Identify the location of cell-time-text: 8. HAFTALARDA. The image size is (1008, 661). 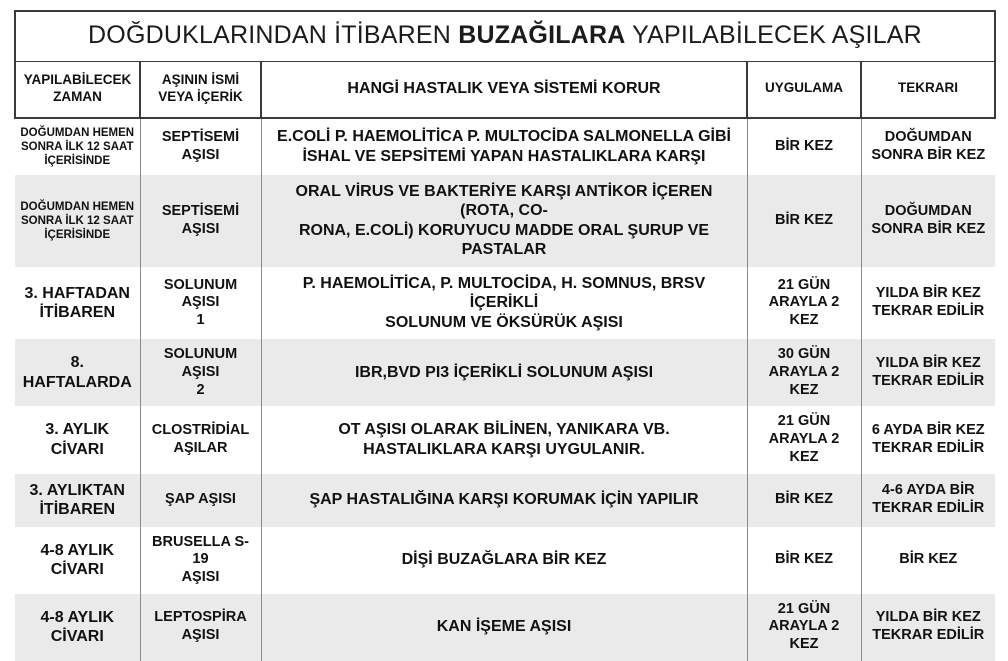
(77, 372).